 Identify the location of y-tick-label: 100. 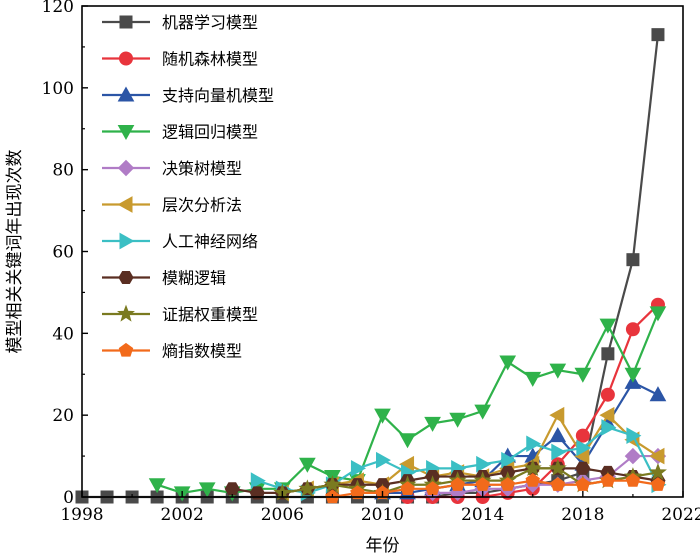
(58, 89).